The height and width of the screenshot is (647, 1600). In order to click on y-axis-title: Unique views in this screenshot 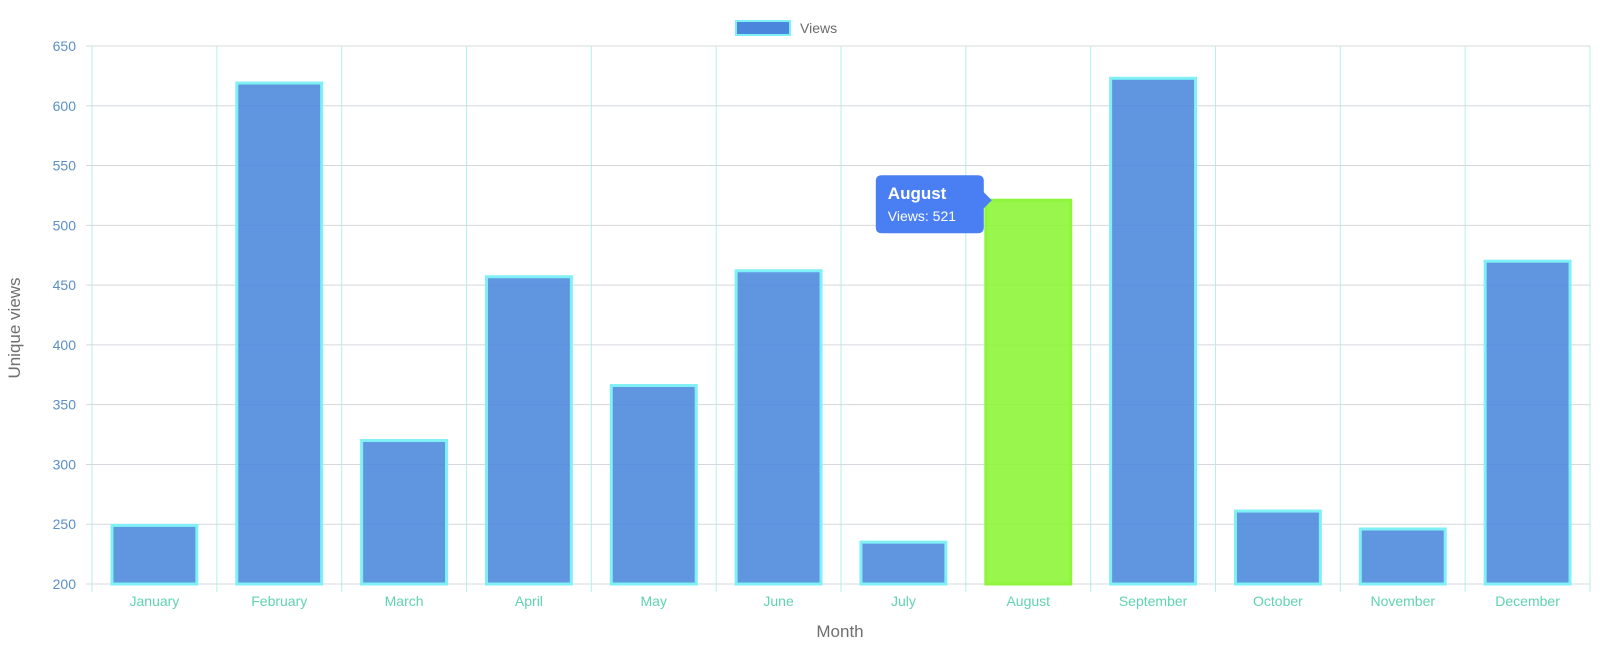, I will do `click(14, 327)`.